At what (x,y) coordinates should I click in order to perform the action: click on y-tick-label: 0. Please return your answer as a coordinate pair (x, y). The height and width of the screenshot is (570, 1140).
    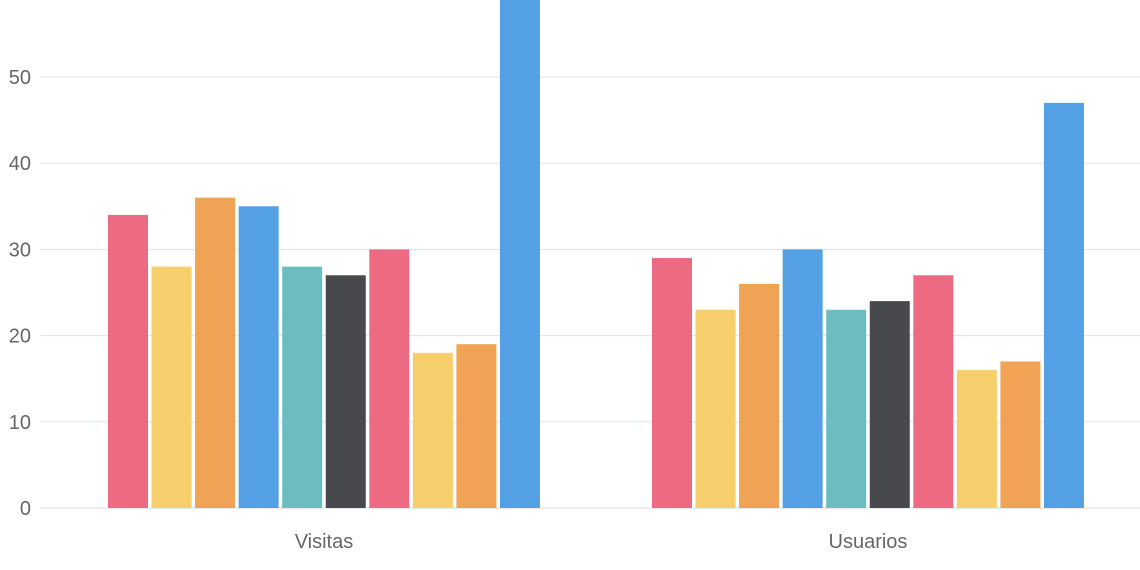
    Looking at the image, I should click on (25, 509).